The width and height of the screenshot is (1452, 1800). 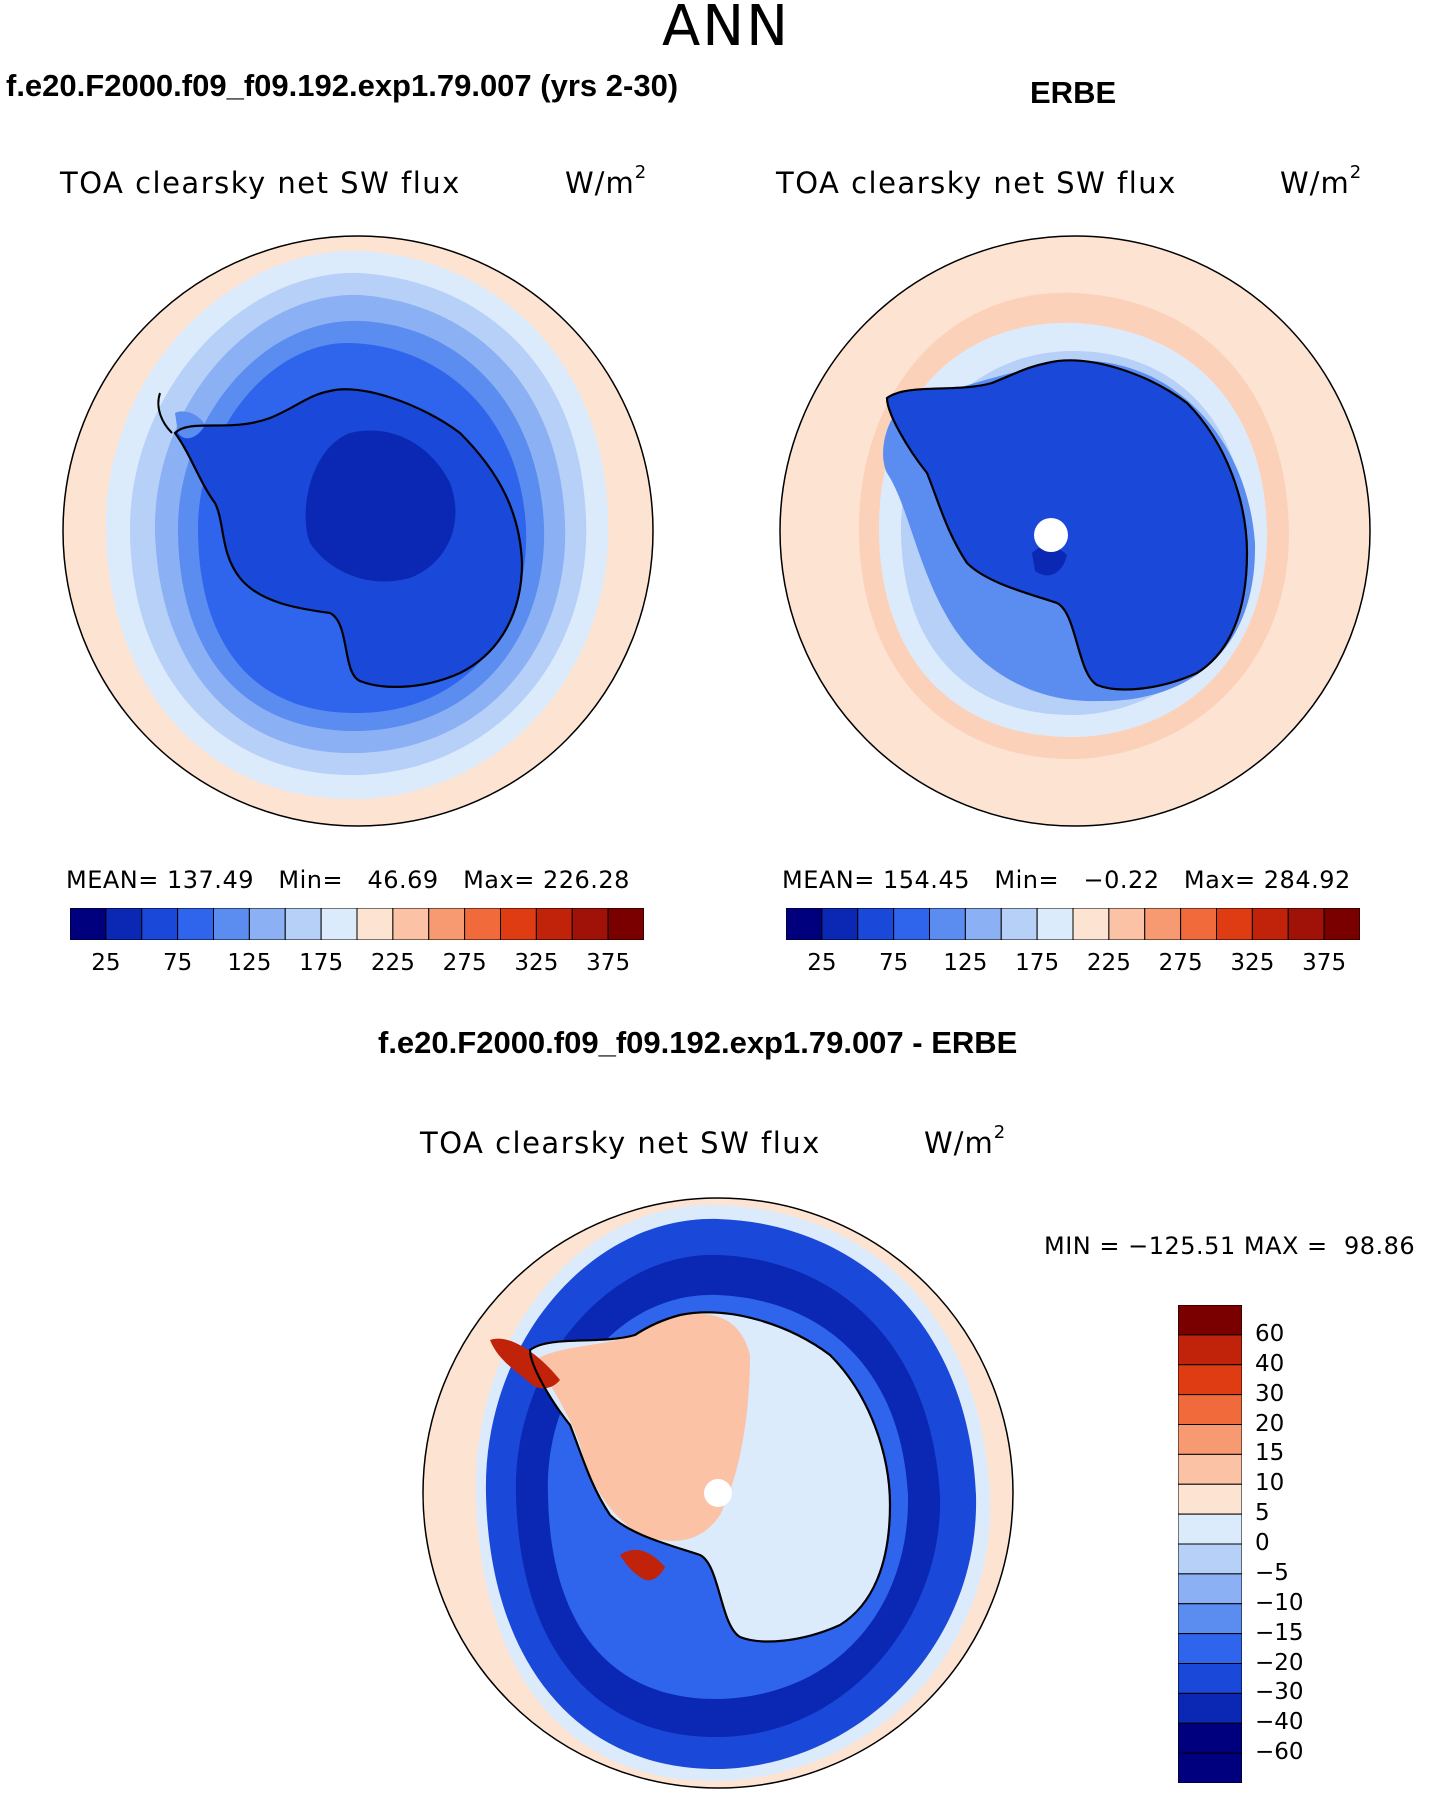 What do you see at coordinates (965, 1141) in the screenshot?
I see `diff-units: W/m2` at bounding box center [965, 1141].